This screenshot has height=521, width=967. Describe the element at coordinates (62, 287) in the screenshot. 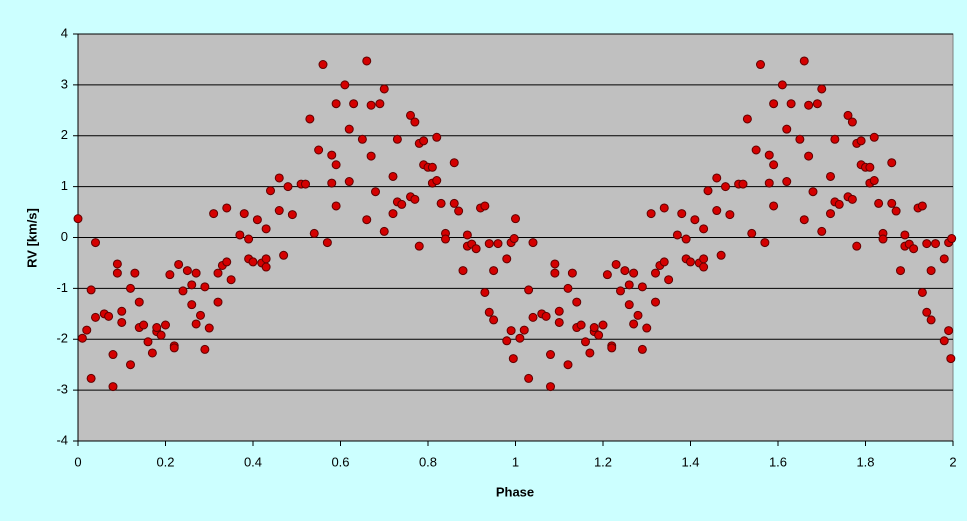

I see `y-tick-label: -1` at that location.